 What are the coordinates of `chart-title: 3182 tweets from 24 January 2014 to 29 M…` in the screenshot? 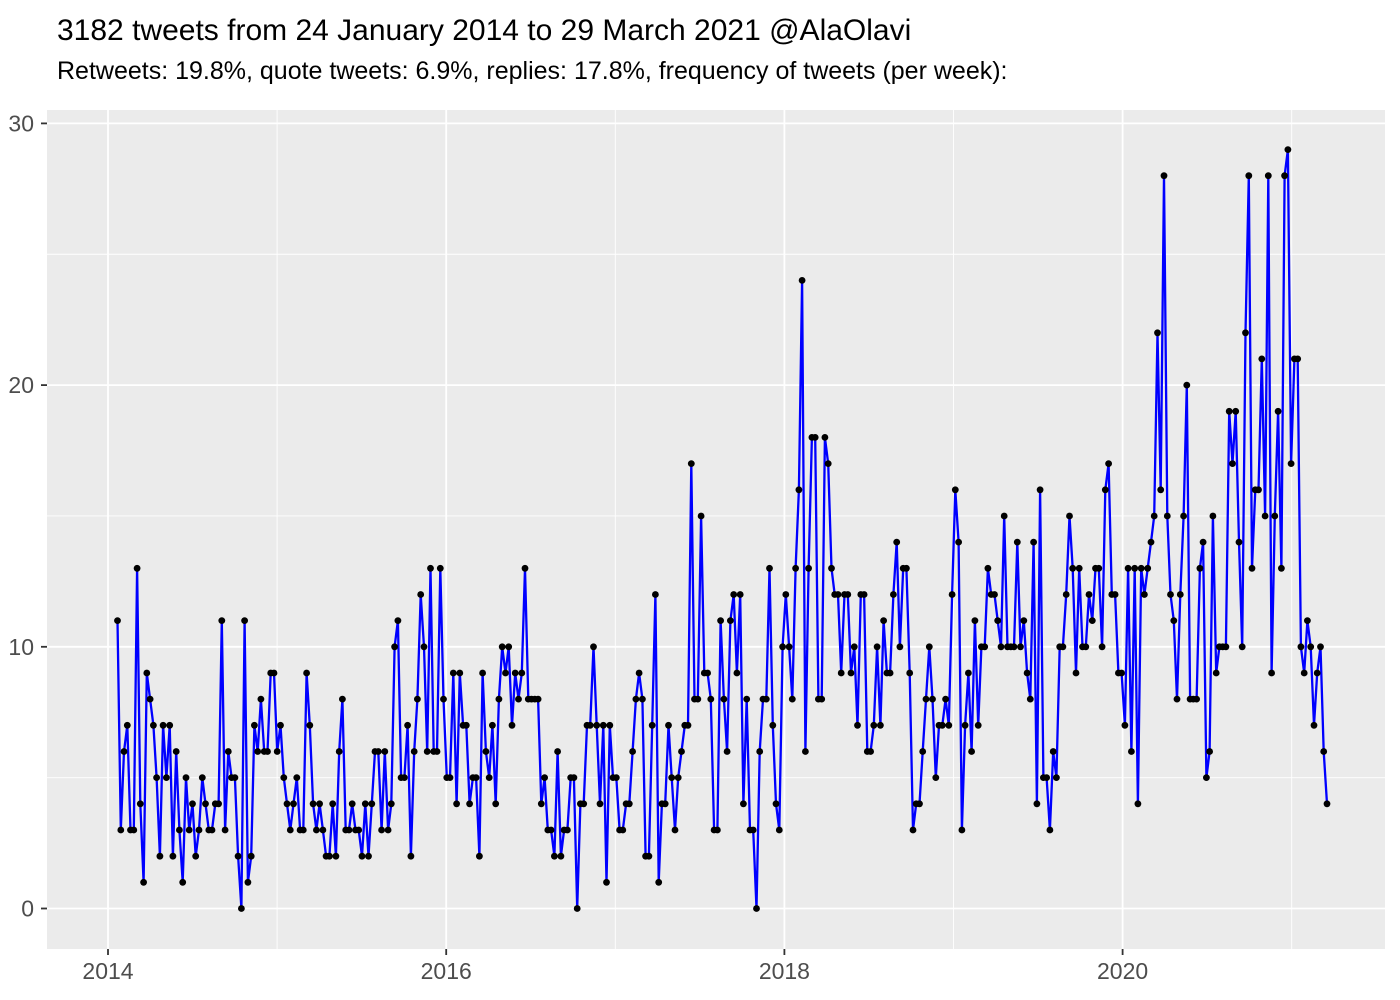 It's located at (484, 30).